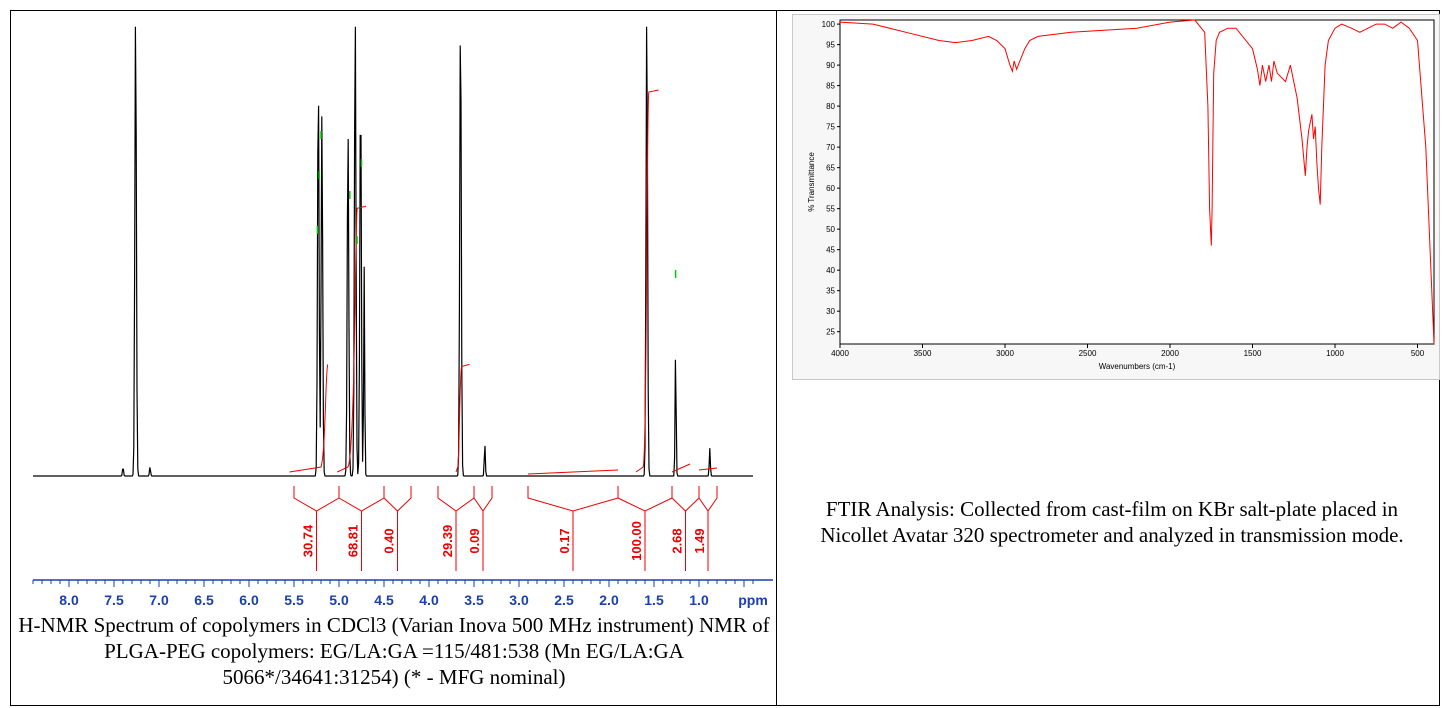  I want to click on nmr-x-tick-label: 3.0, so click(519, 600).